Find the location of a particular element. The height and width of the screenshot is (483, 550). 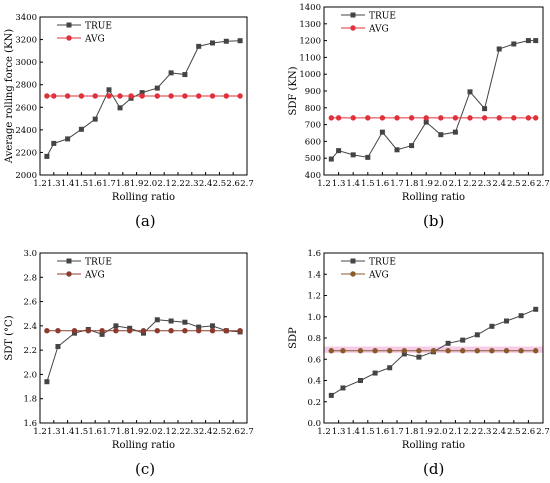

x-tick-label-d: 1.6 is located at coordinates (383, 432).